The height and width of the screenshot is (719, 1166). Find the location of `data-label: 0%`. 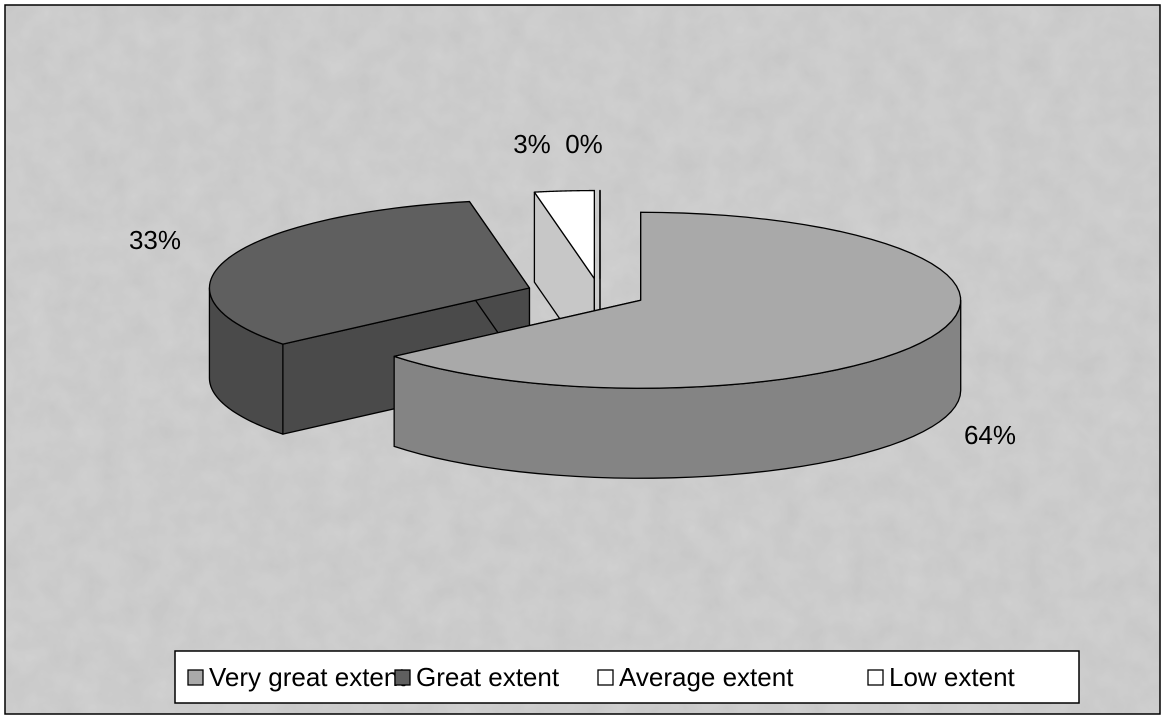

data-label: 0% is located at coordinates (584, 144).